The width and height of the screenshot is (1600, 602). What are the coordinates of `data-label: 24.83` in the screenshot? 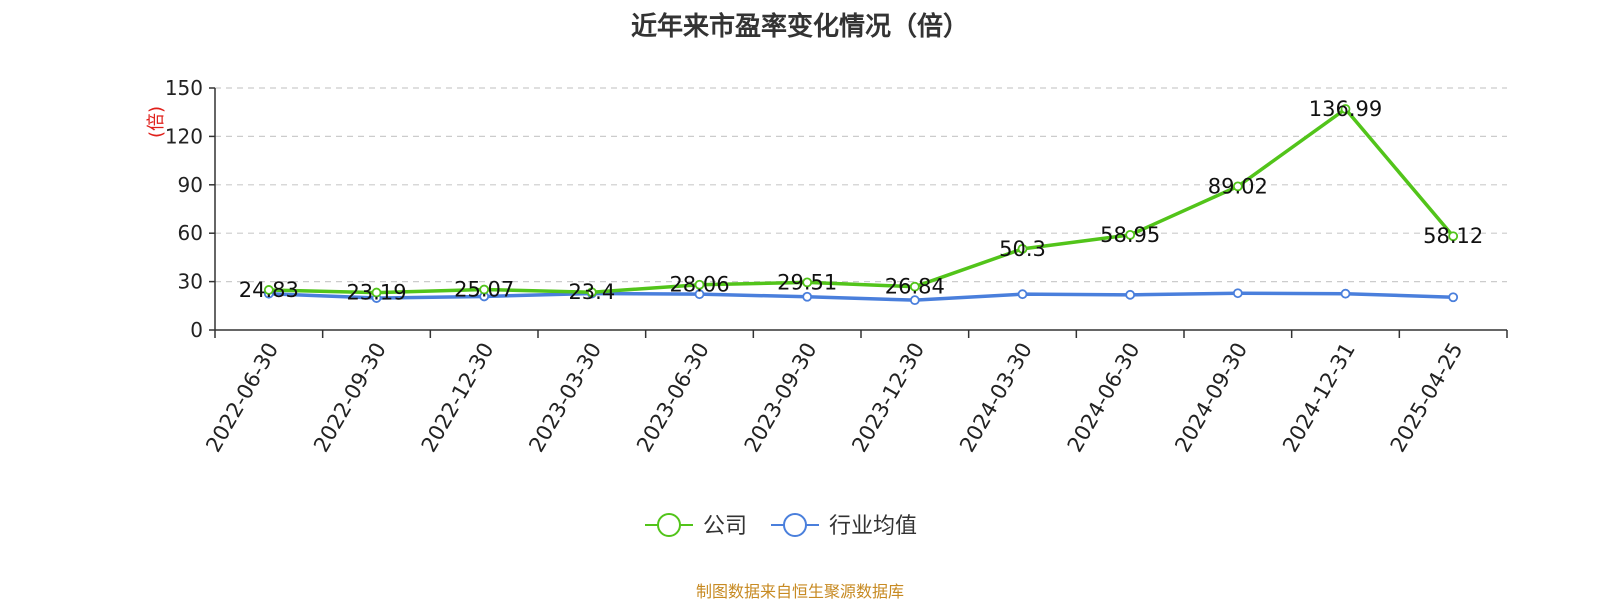 It's located at (269, 290).